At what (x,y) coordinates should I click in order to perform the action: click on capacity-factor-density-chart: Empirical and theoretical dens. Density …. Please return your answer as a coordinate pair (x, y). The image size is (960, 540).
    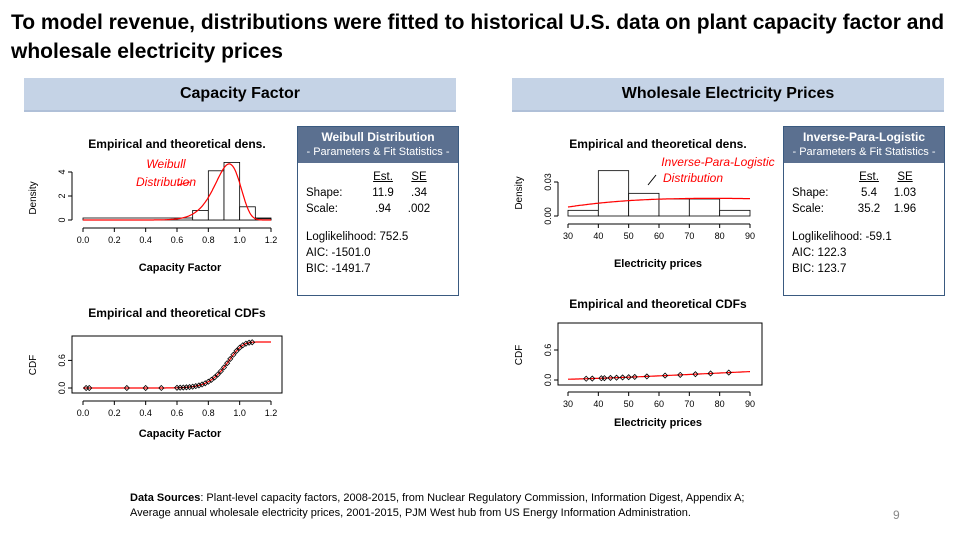
    Looking at the image, I should click on (153, 205).